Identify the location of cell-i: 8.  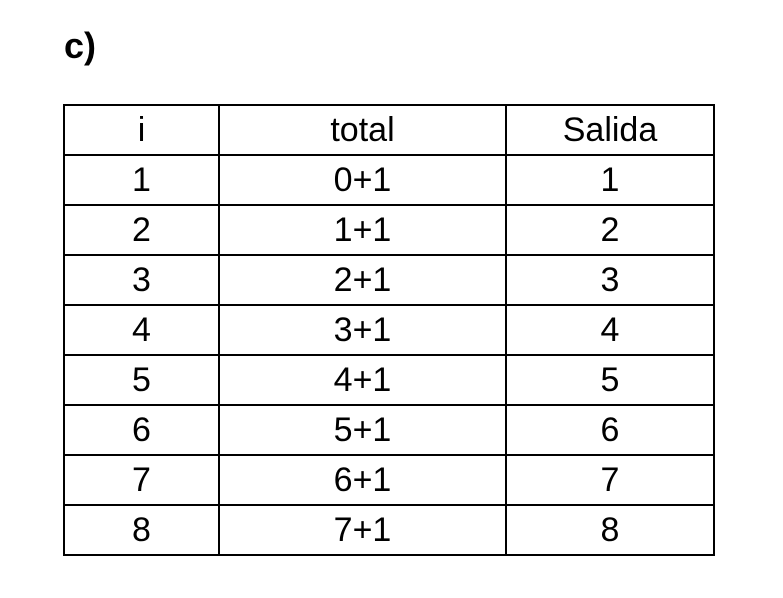
(141, 530).